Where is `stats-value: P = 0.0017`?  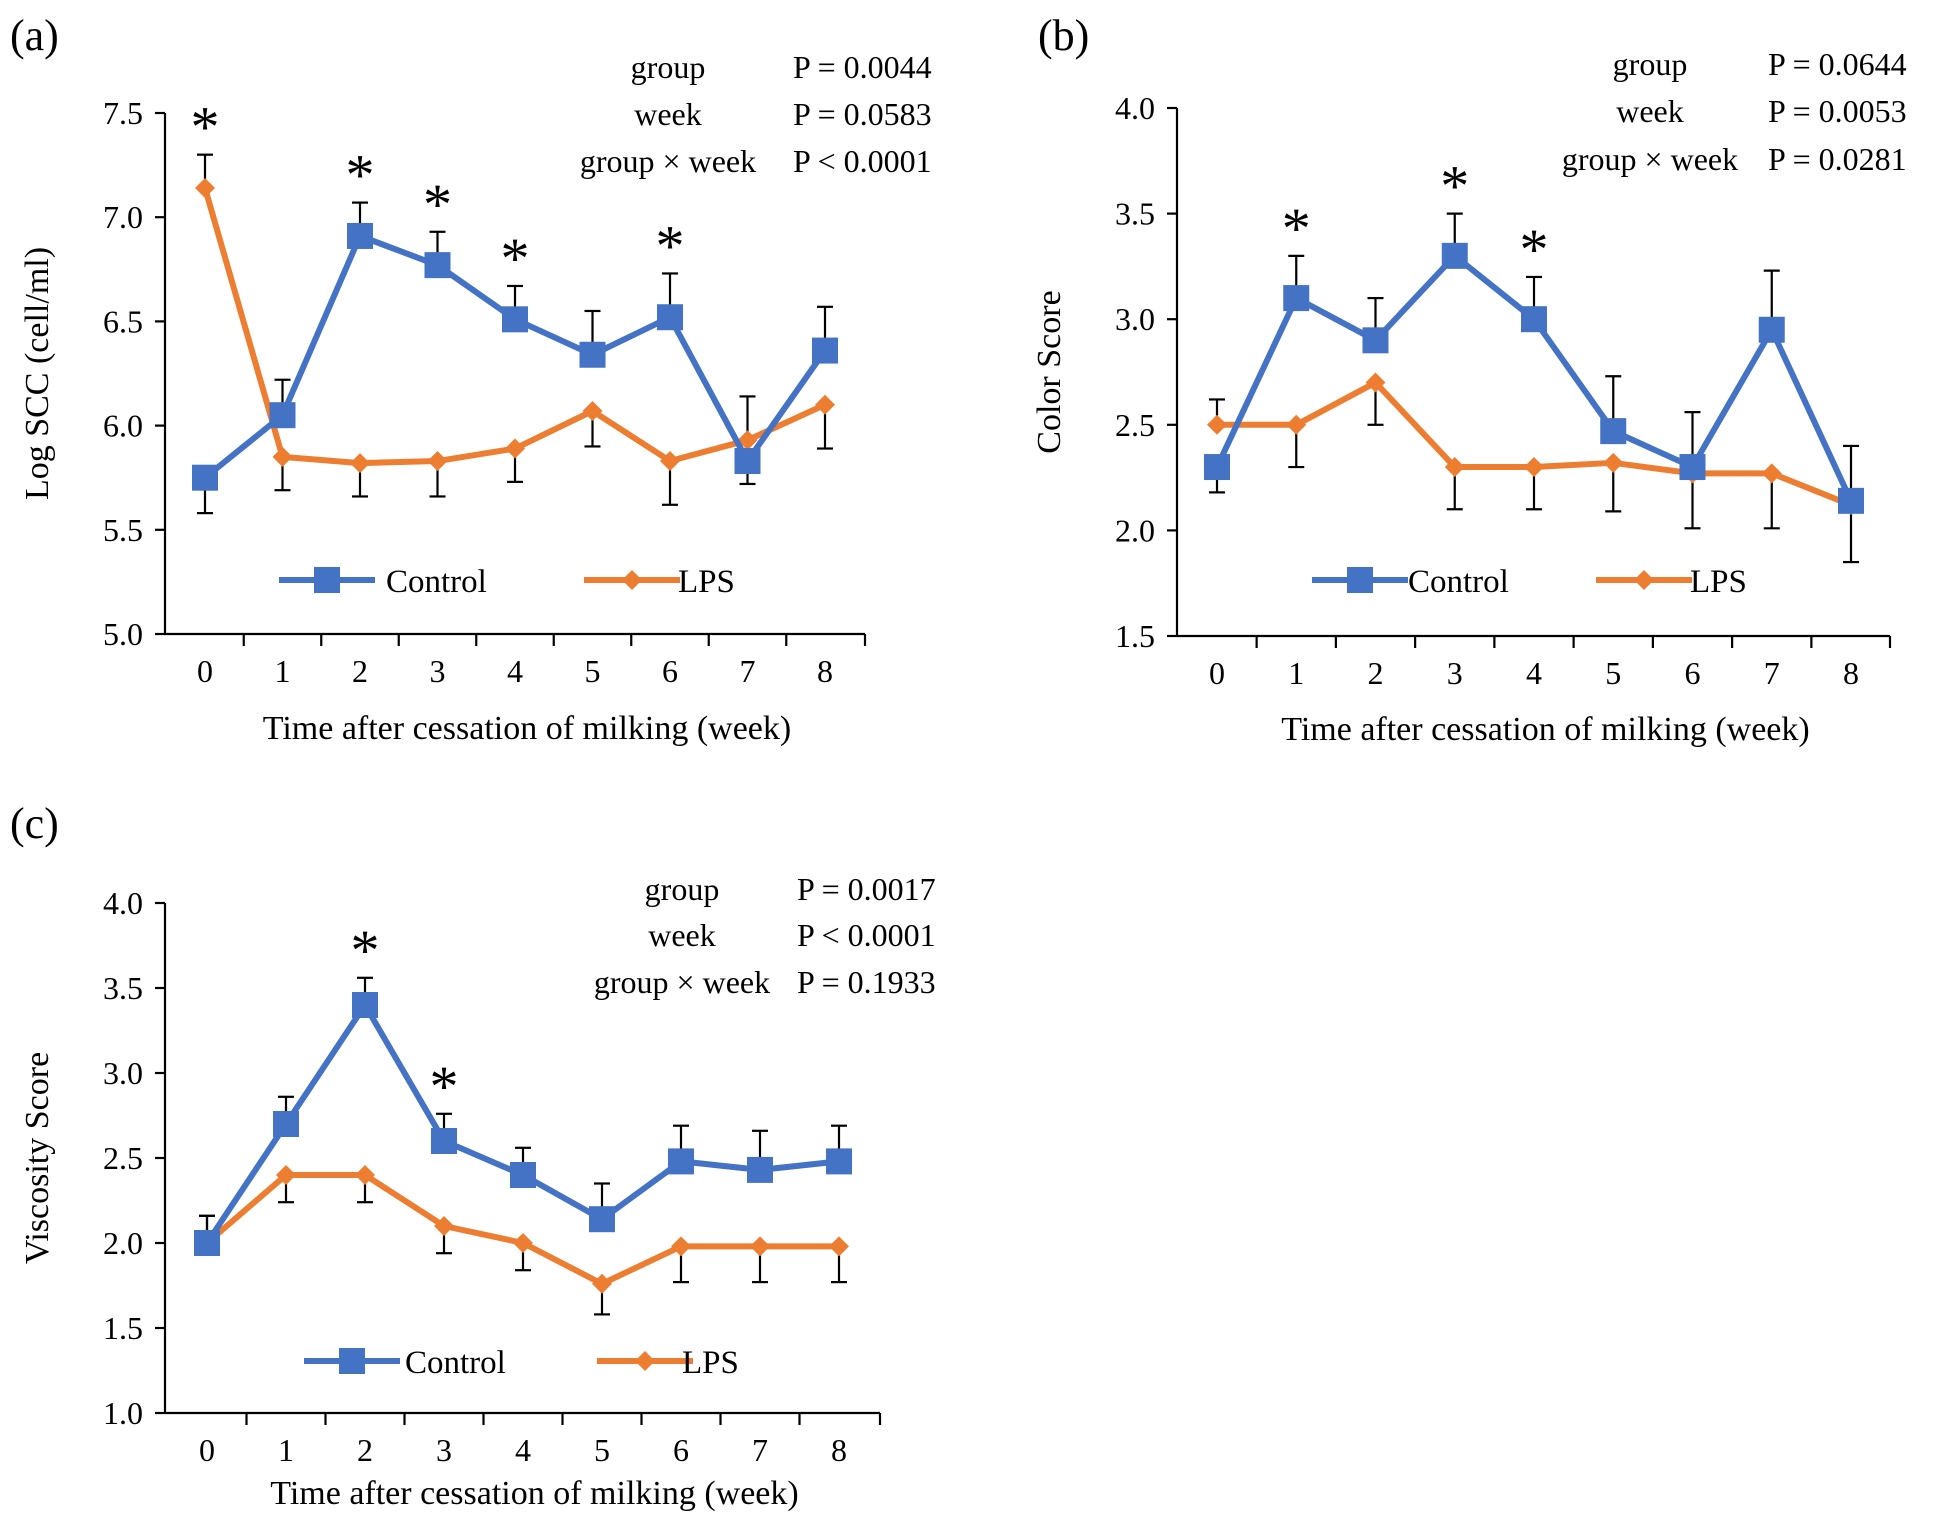 stats-value: P = 0.0017 is located at coordinates (866, 889).